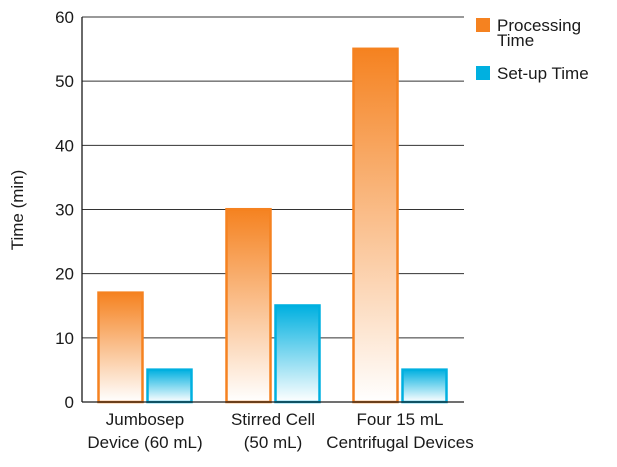  What do you see at coordinates (515, 40) in the screenshot?
I see `legend-label-processing-time-line2: Time` at bounding box center [515, 40].